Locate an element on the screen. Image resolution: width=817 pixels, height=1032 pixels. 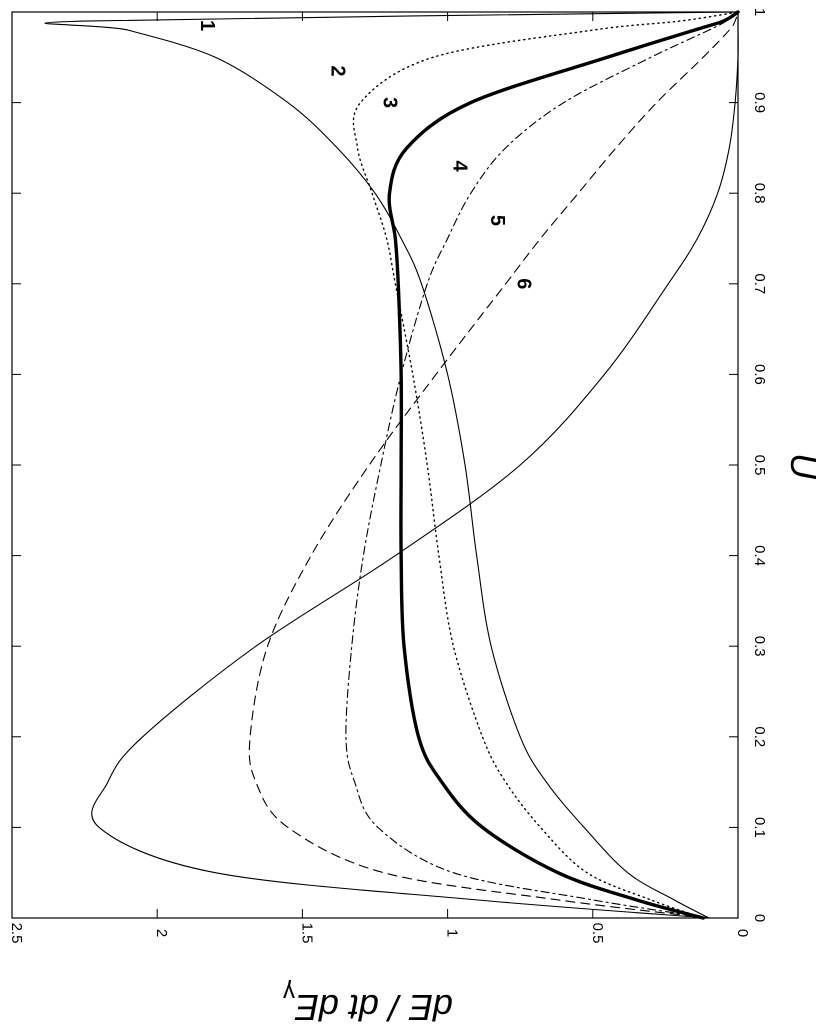
y-tick-label: 0 is located at coordinates (742, 933).